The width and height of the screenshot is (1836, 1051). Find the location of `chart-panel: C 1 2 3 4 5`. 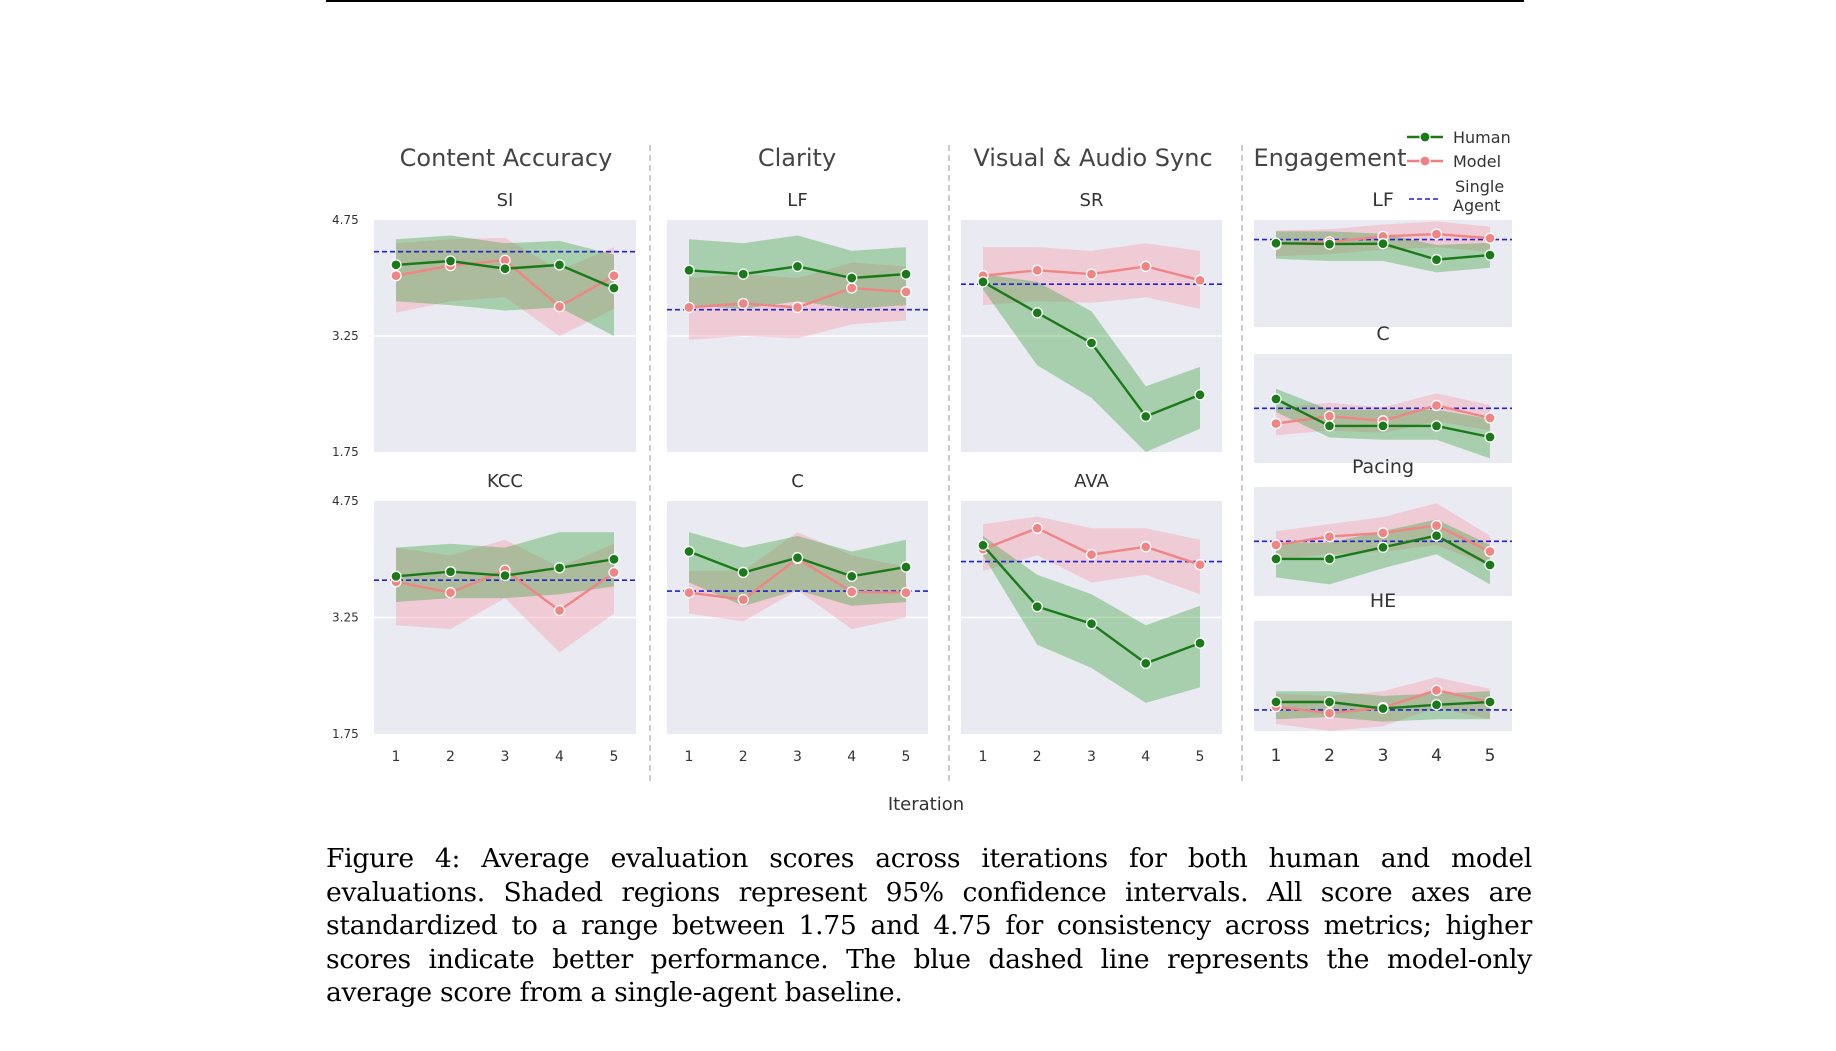

chart-panel: C 1 2 3 4 5 is located at coordinates (797, 618).